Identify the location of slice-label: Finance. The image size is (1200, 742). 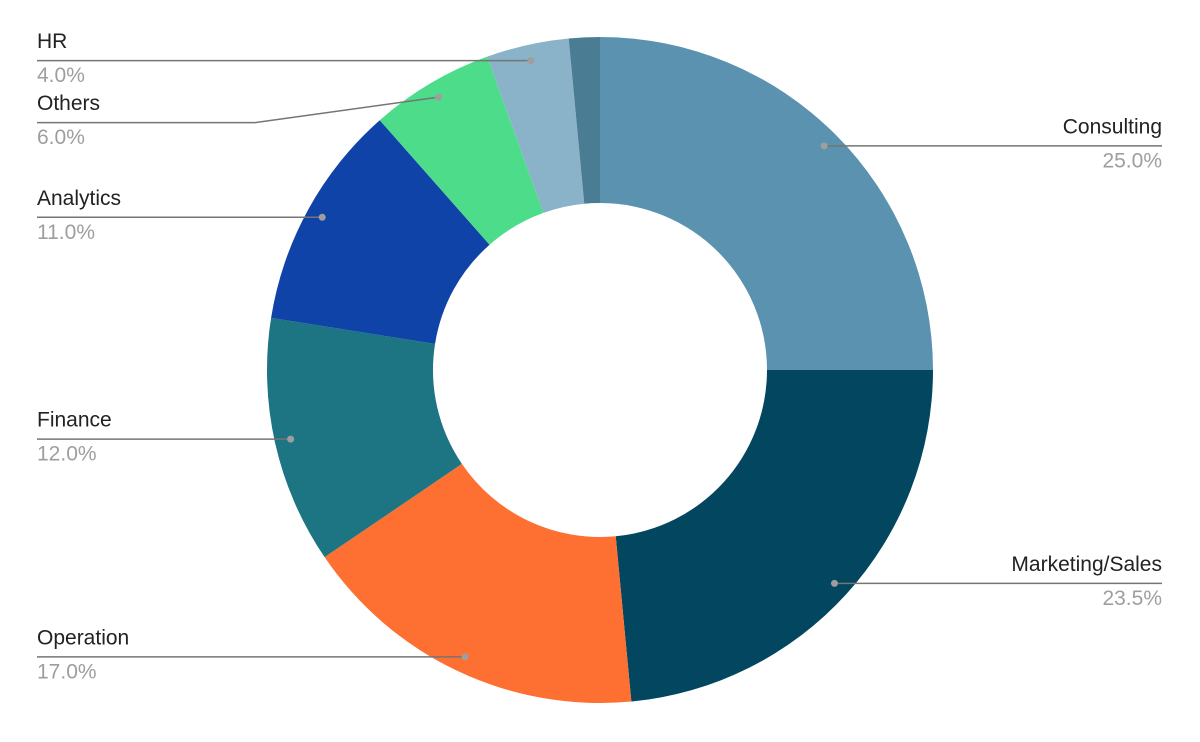
(74, 420).